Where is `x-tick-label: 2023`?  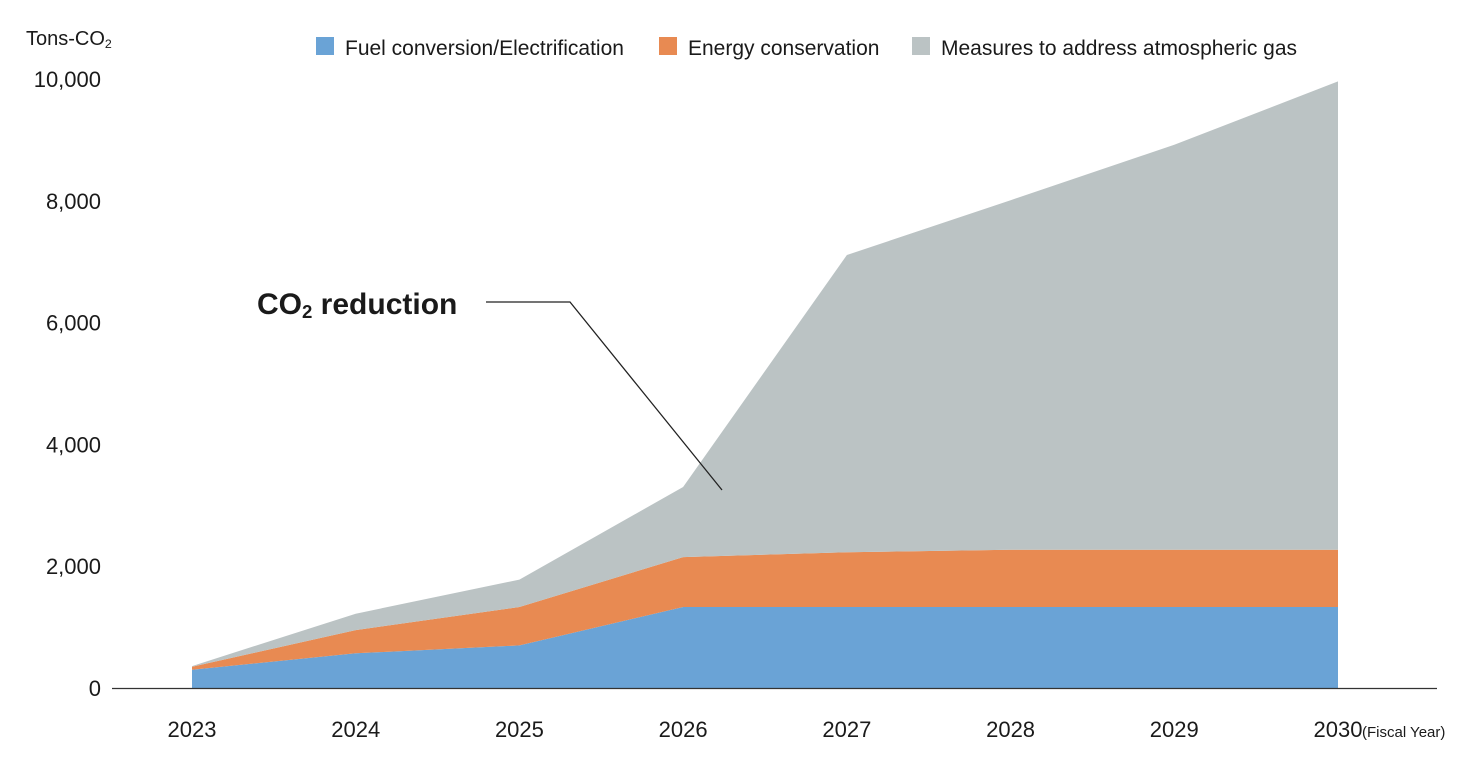
x-tick-label: 2023 is located at coordinates (192, 729).